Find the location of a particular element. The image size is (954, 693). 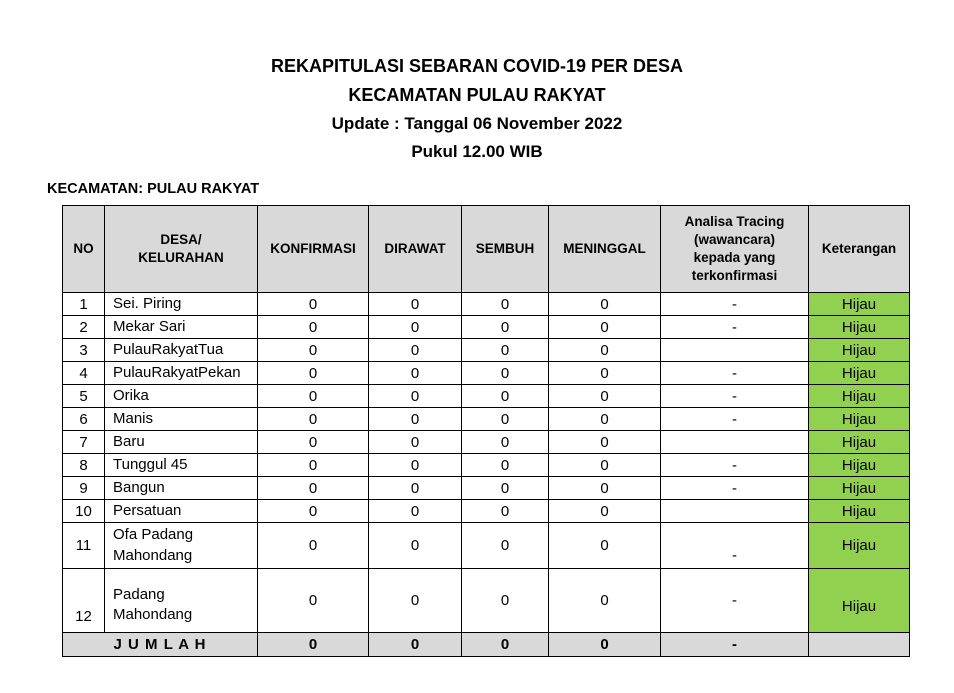

cell-desa: PulauRakyatPekan is located at coordinates (181, 373).